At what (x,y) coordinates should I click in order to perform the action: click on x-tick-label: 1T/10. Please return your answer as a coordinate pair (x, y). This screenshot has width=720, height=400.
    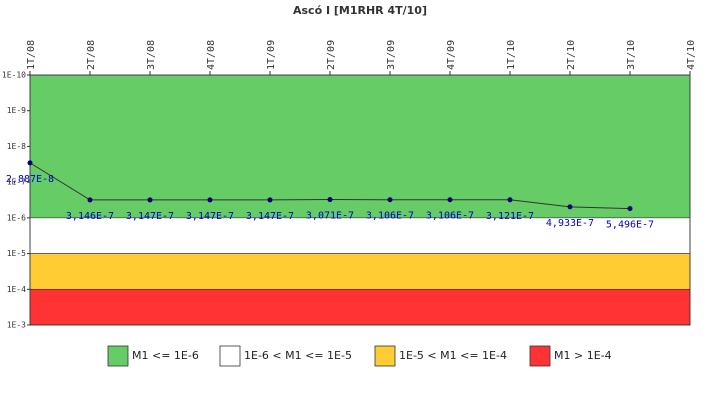
    Looking at the image, I should click on (511, 55).